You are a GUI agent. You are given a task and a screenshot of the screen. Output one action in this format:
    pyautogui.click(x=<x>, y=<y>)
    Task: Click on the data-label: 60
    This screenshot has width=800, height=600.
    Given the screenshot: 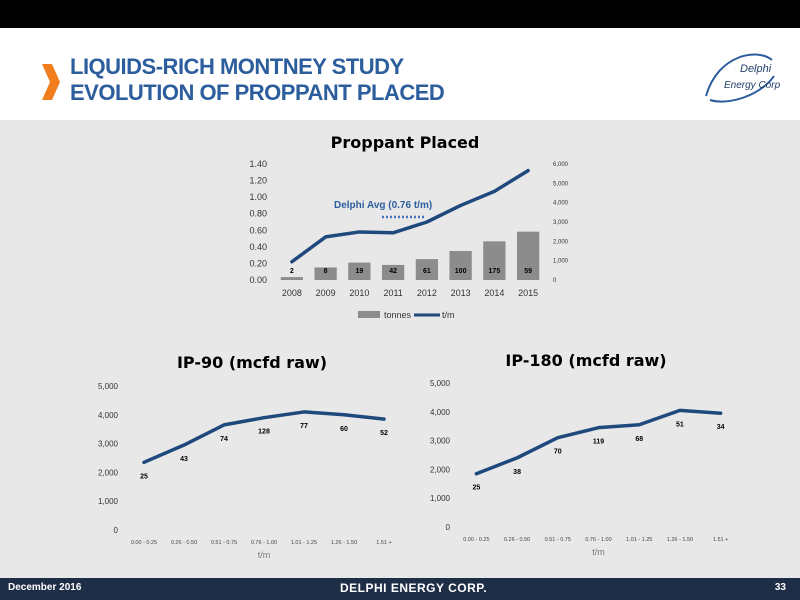 What is the action you would take?
    pyautogui.click(x=344, y=429)
    